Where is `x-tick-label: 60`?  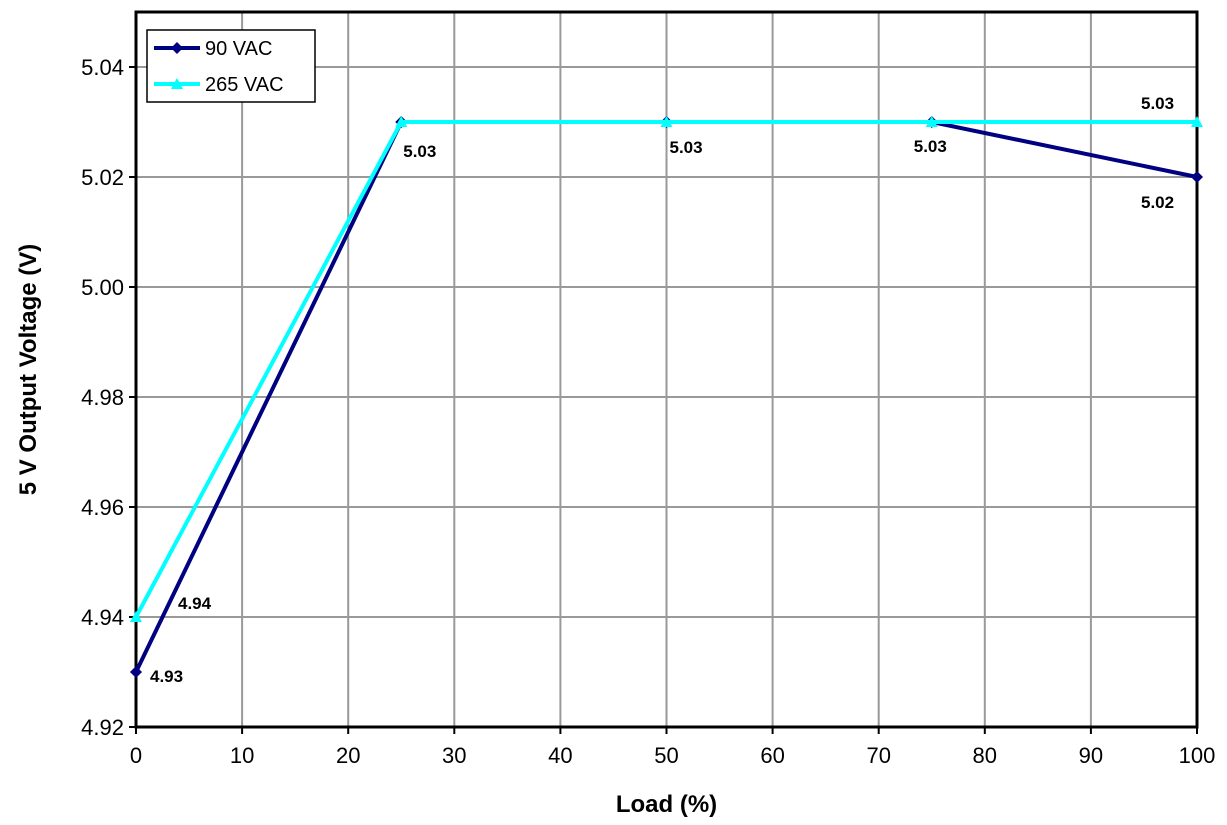 x-tick-label: 60 is located at coordinates (772, 755).